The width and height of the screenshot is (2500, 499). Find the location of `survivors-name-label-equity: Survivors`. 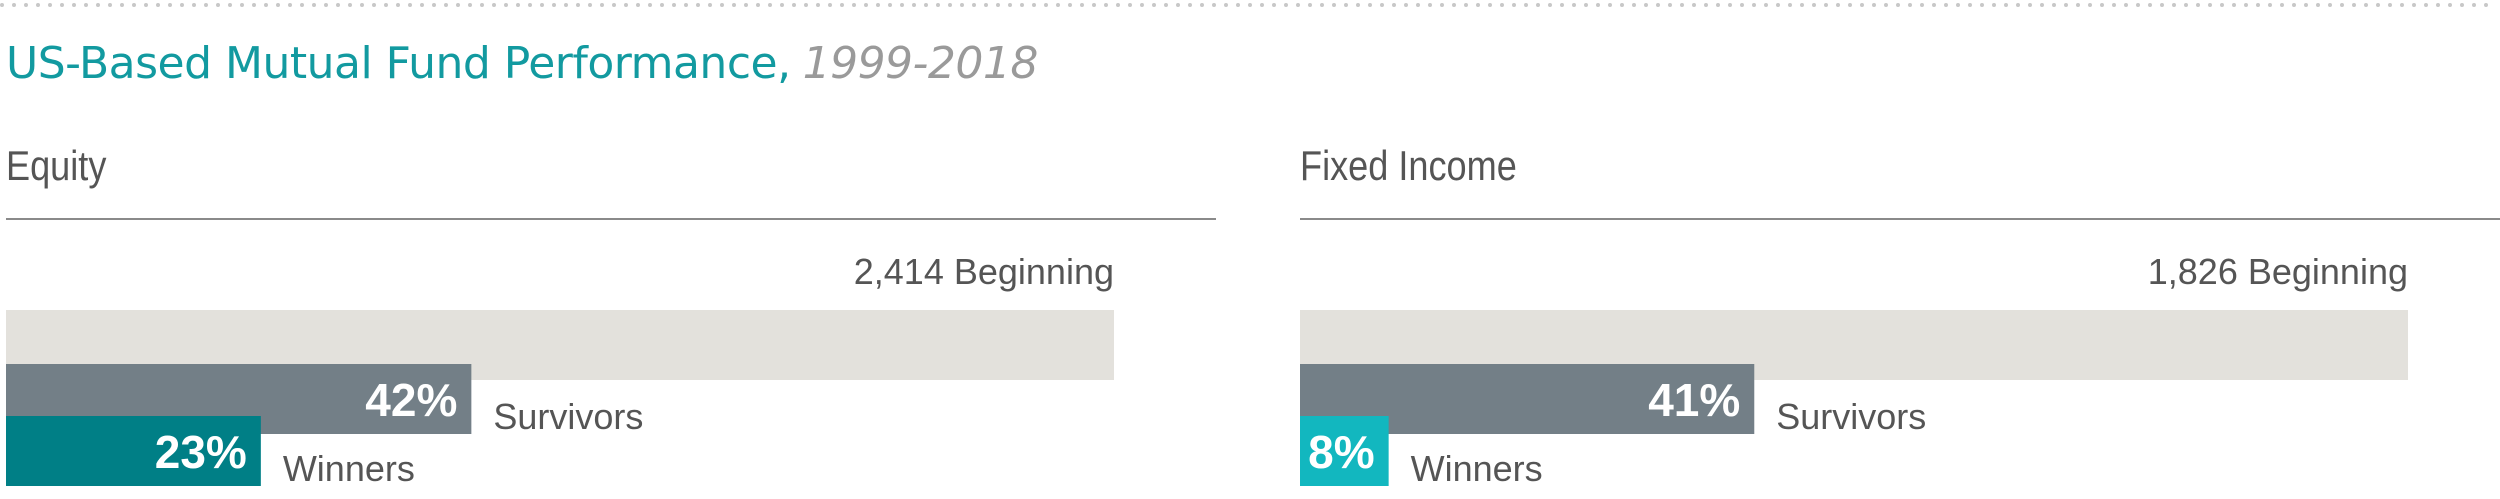

survivors-name-label-equity: Survivors is located at coordinates (568, 416).